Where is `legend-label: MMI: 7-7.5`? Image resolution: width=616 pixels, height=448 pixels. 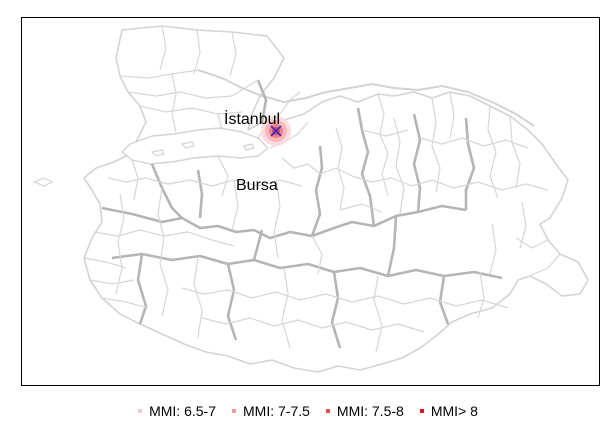 legend-label: MMI: 7-7.5 is located at coordinates (276, 411).